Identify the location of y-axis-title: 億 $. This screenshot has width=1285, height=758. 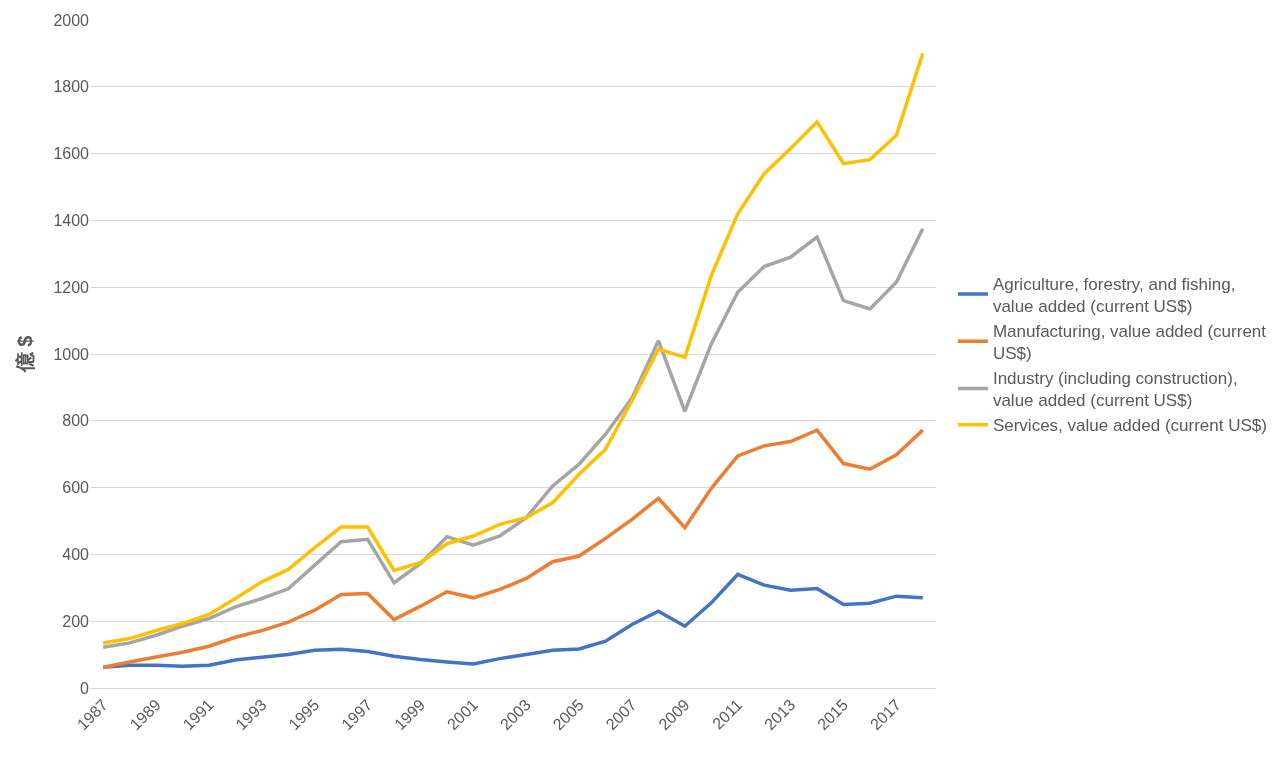
(24, 354).